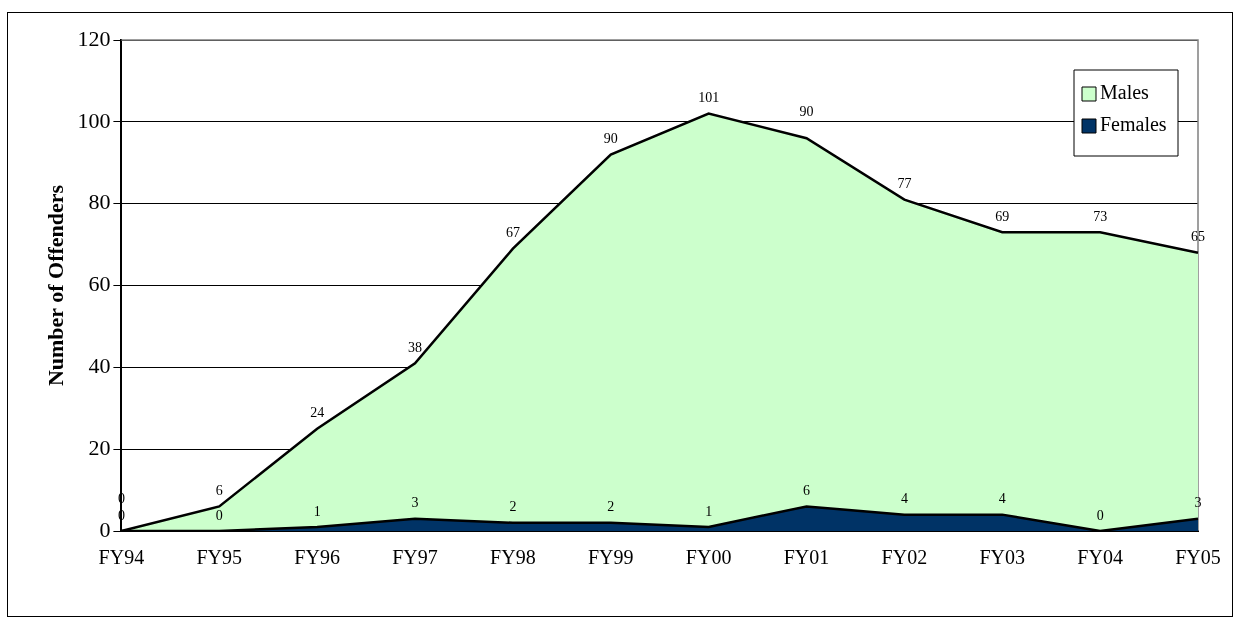 The height and width of the screenshot is (619, 1236). Describe the element at coordinates (708, 557) in the screenshot. I see `x-tick-label: FY00` at that location.